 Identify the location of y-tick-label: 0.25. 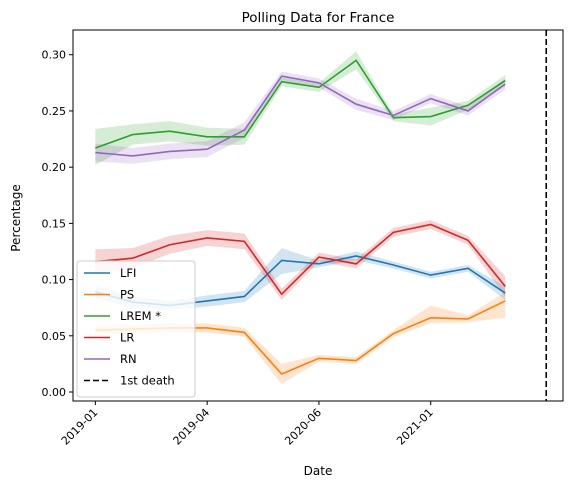
(54, 111).